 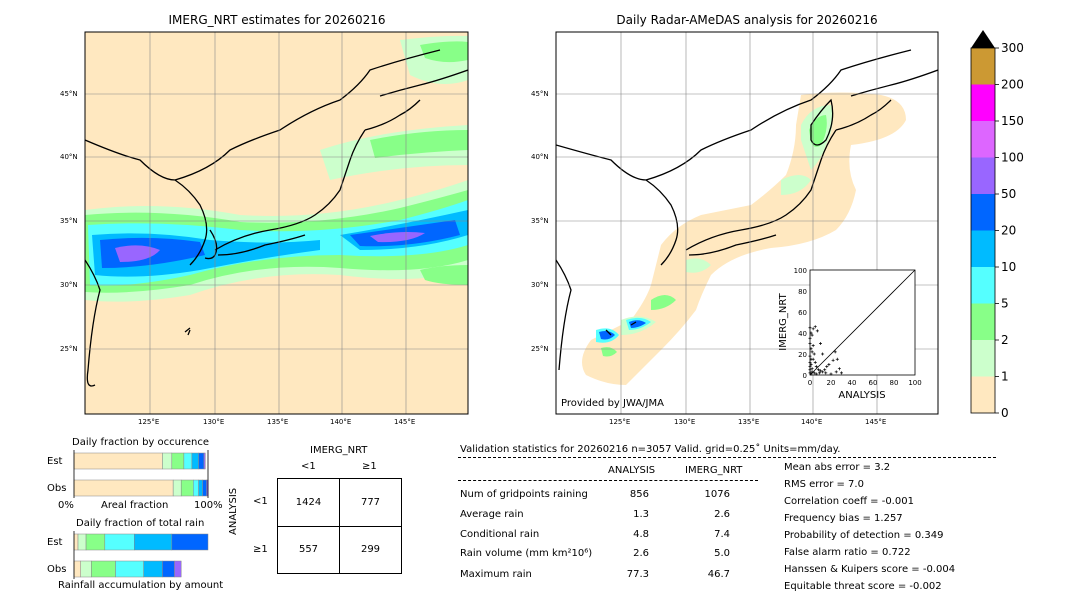 What do you see at coordinates (69, 285) in the screenshot?
I see `left-lat-label: 30°N` at bounding box center [69, 285].